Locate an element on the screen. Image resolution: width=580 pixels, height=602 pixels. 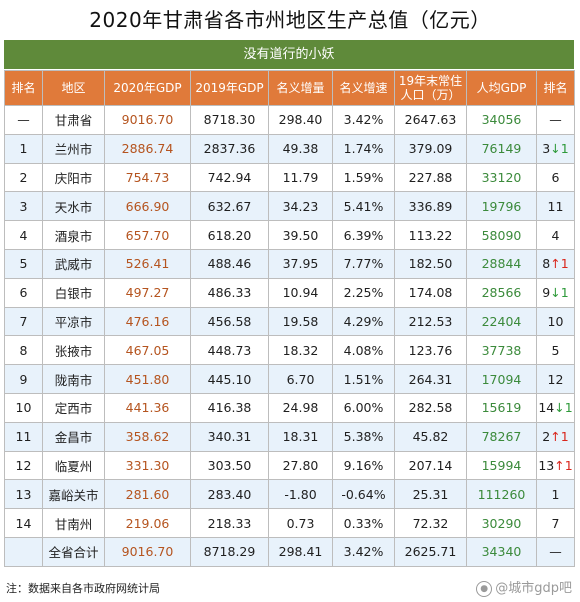
cell-population: 227.88 is located at coordinates (430, 177).